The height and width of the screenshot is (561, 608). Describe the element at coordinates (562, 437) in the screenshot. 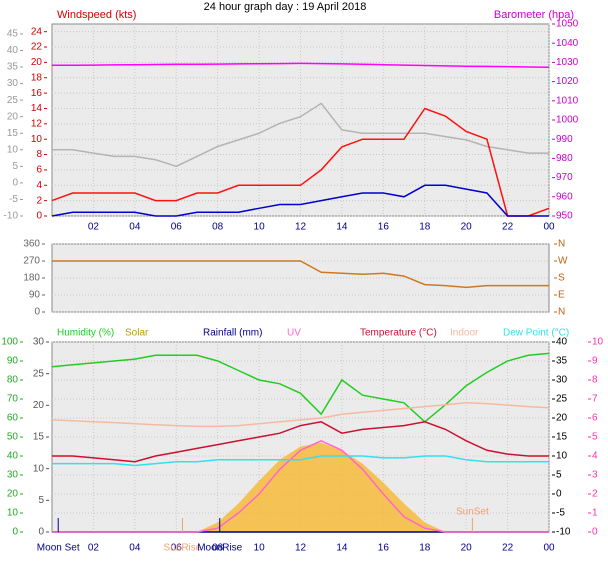

I see `y2-tick-label: 15` at that location.